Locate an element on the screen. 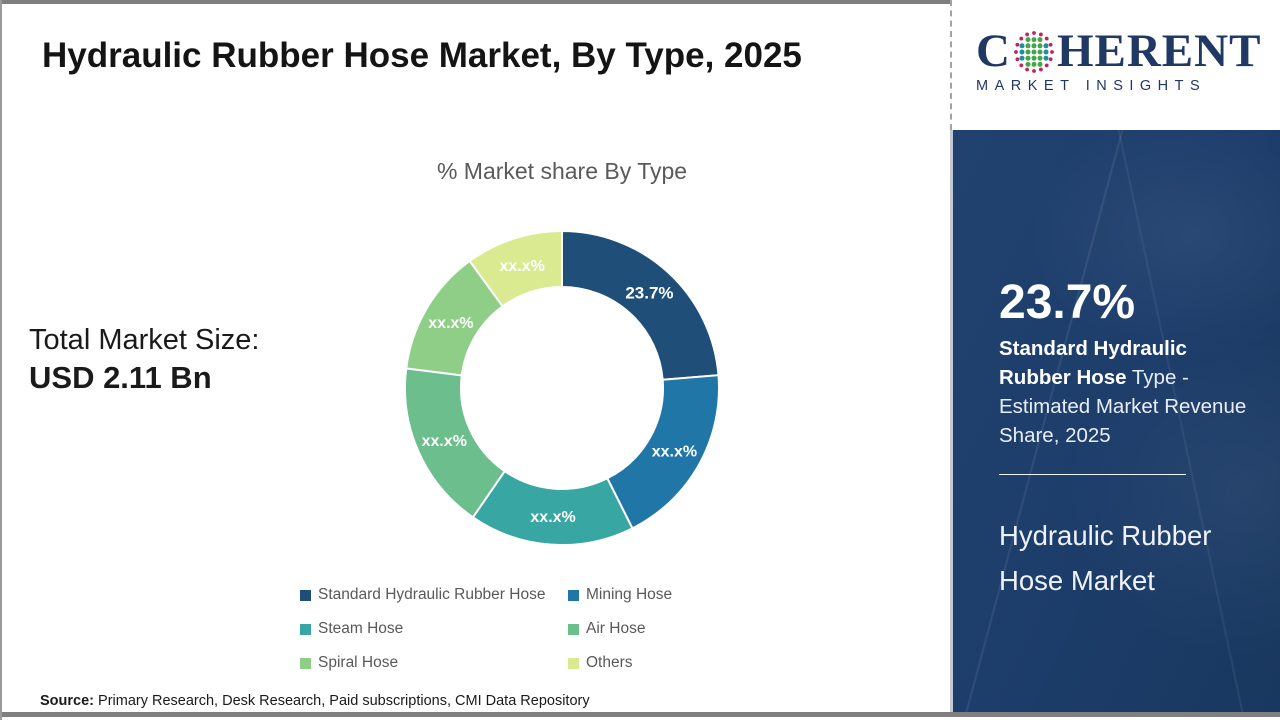  total-market-size-value: USD 2.11 Bn is located at coordinates (120, 377).